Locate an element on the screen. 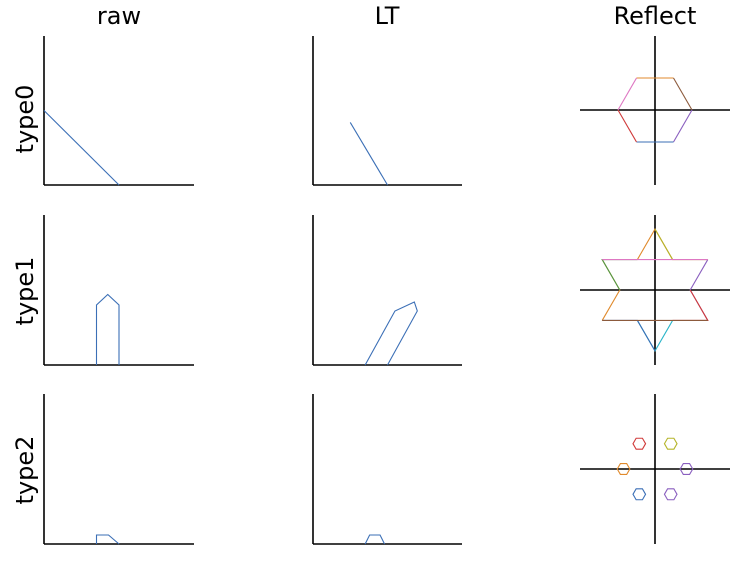  row-title-type2: type2 is located at coordinates (25, 470).